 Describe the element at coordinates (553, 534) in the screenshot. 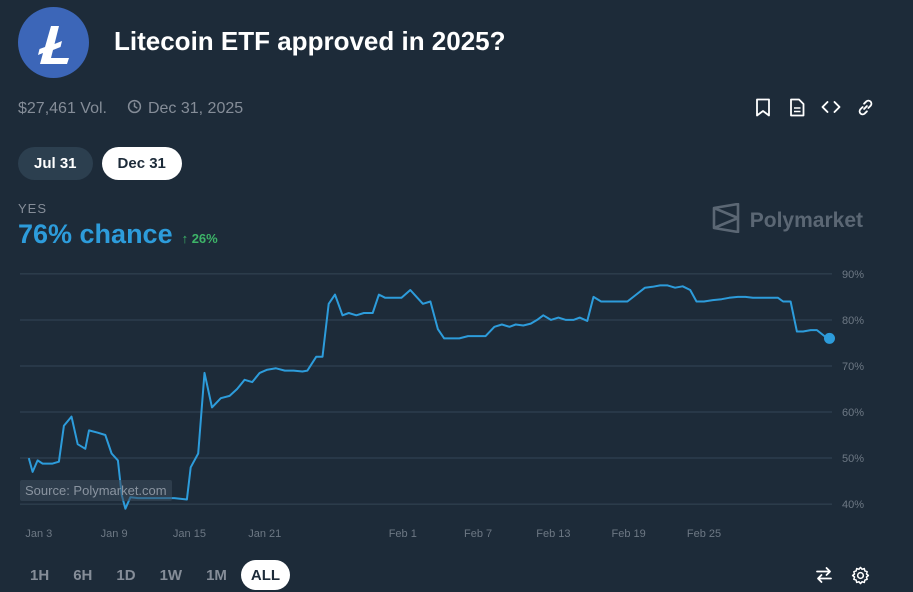

I see `x-tick-label: Feb 13` at that location.